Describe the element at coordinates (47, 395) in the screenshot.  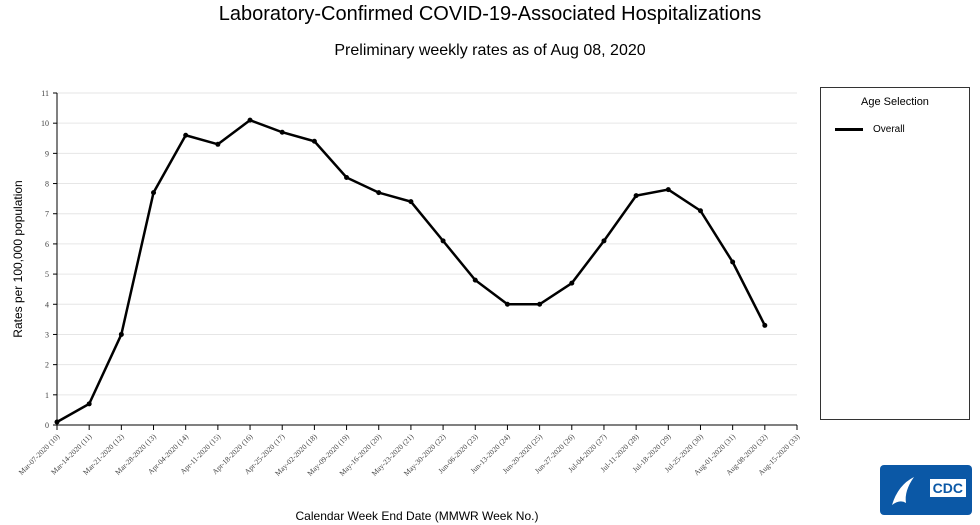
I see `y-tick-label: 1` at that location.